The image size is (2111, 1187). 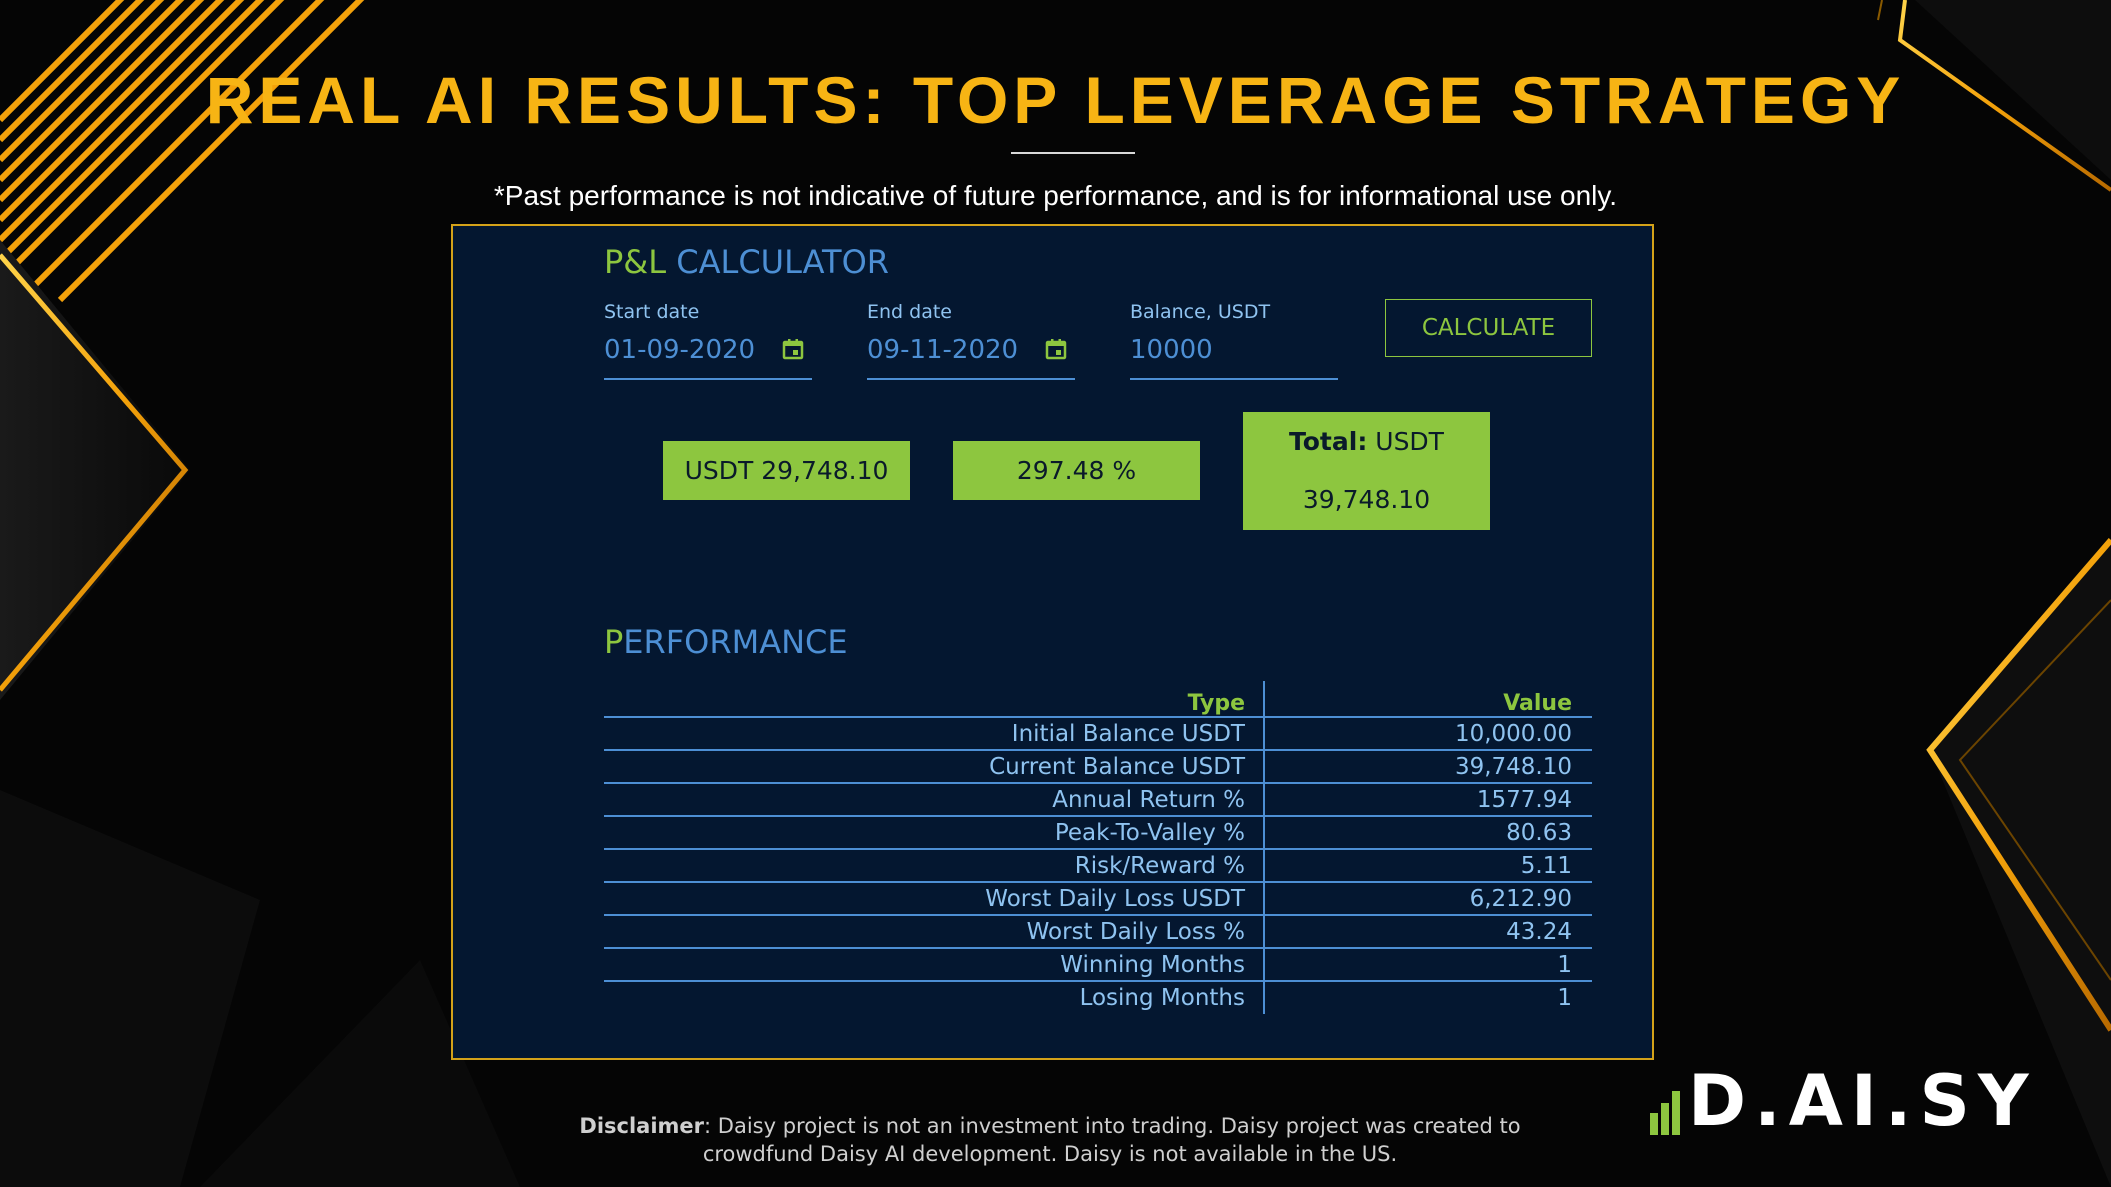 What do you see at coordinates (708, 379) in the screenshot?
I see `start-date-underline` at bounding box center [708, 379].